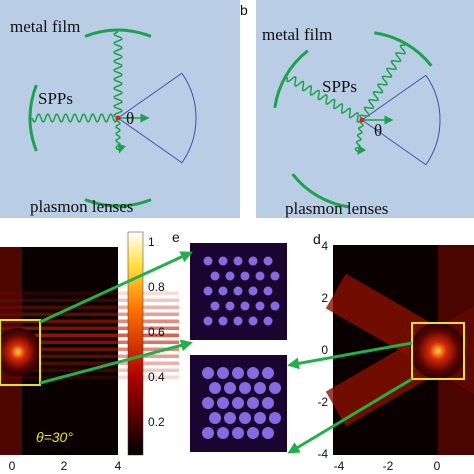 This screenshot has width=474, height=474. What do you see at coordinates (322, 402) in the screenshot?
I see `y-tick-label: -2` at bounding box center [322, 402].